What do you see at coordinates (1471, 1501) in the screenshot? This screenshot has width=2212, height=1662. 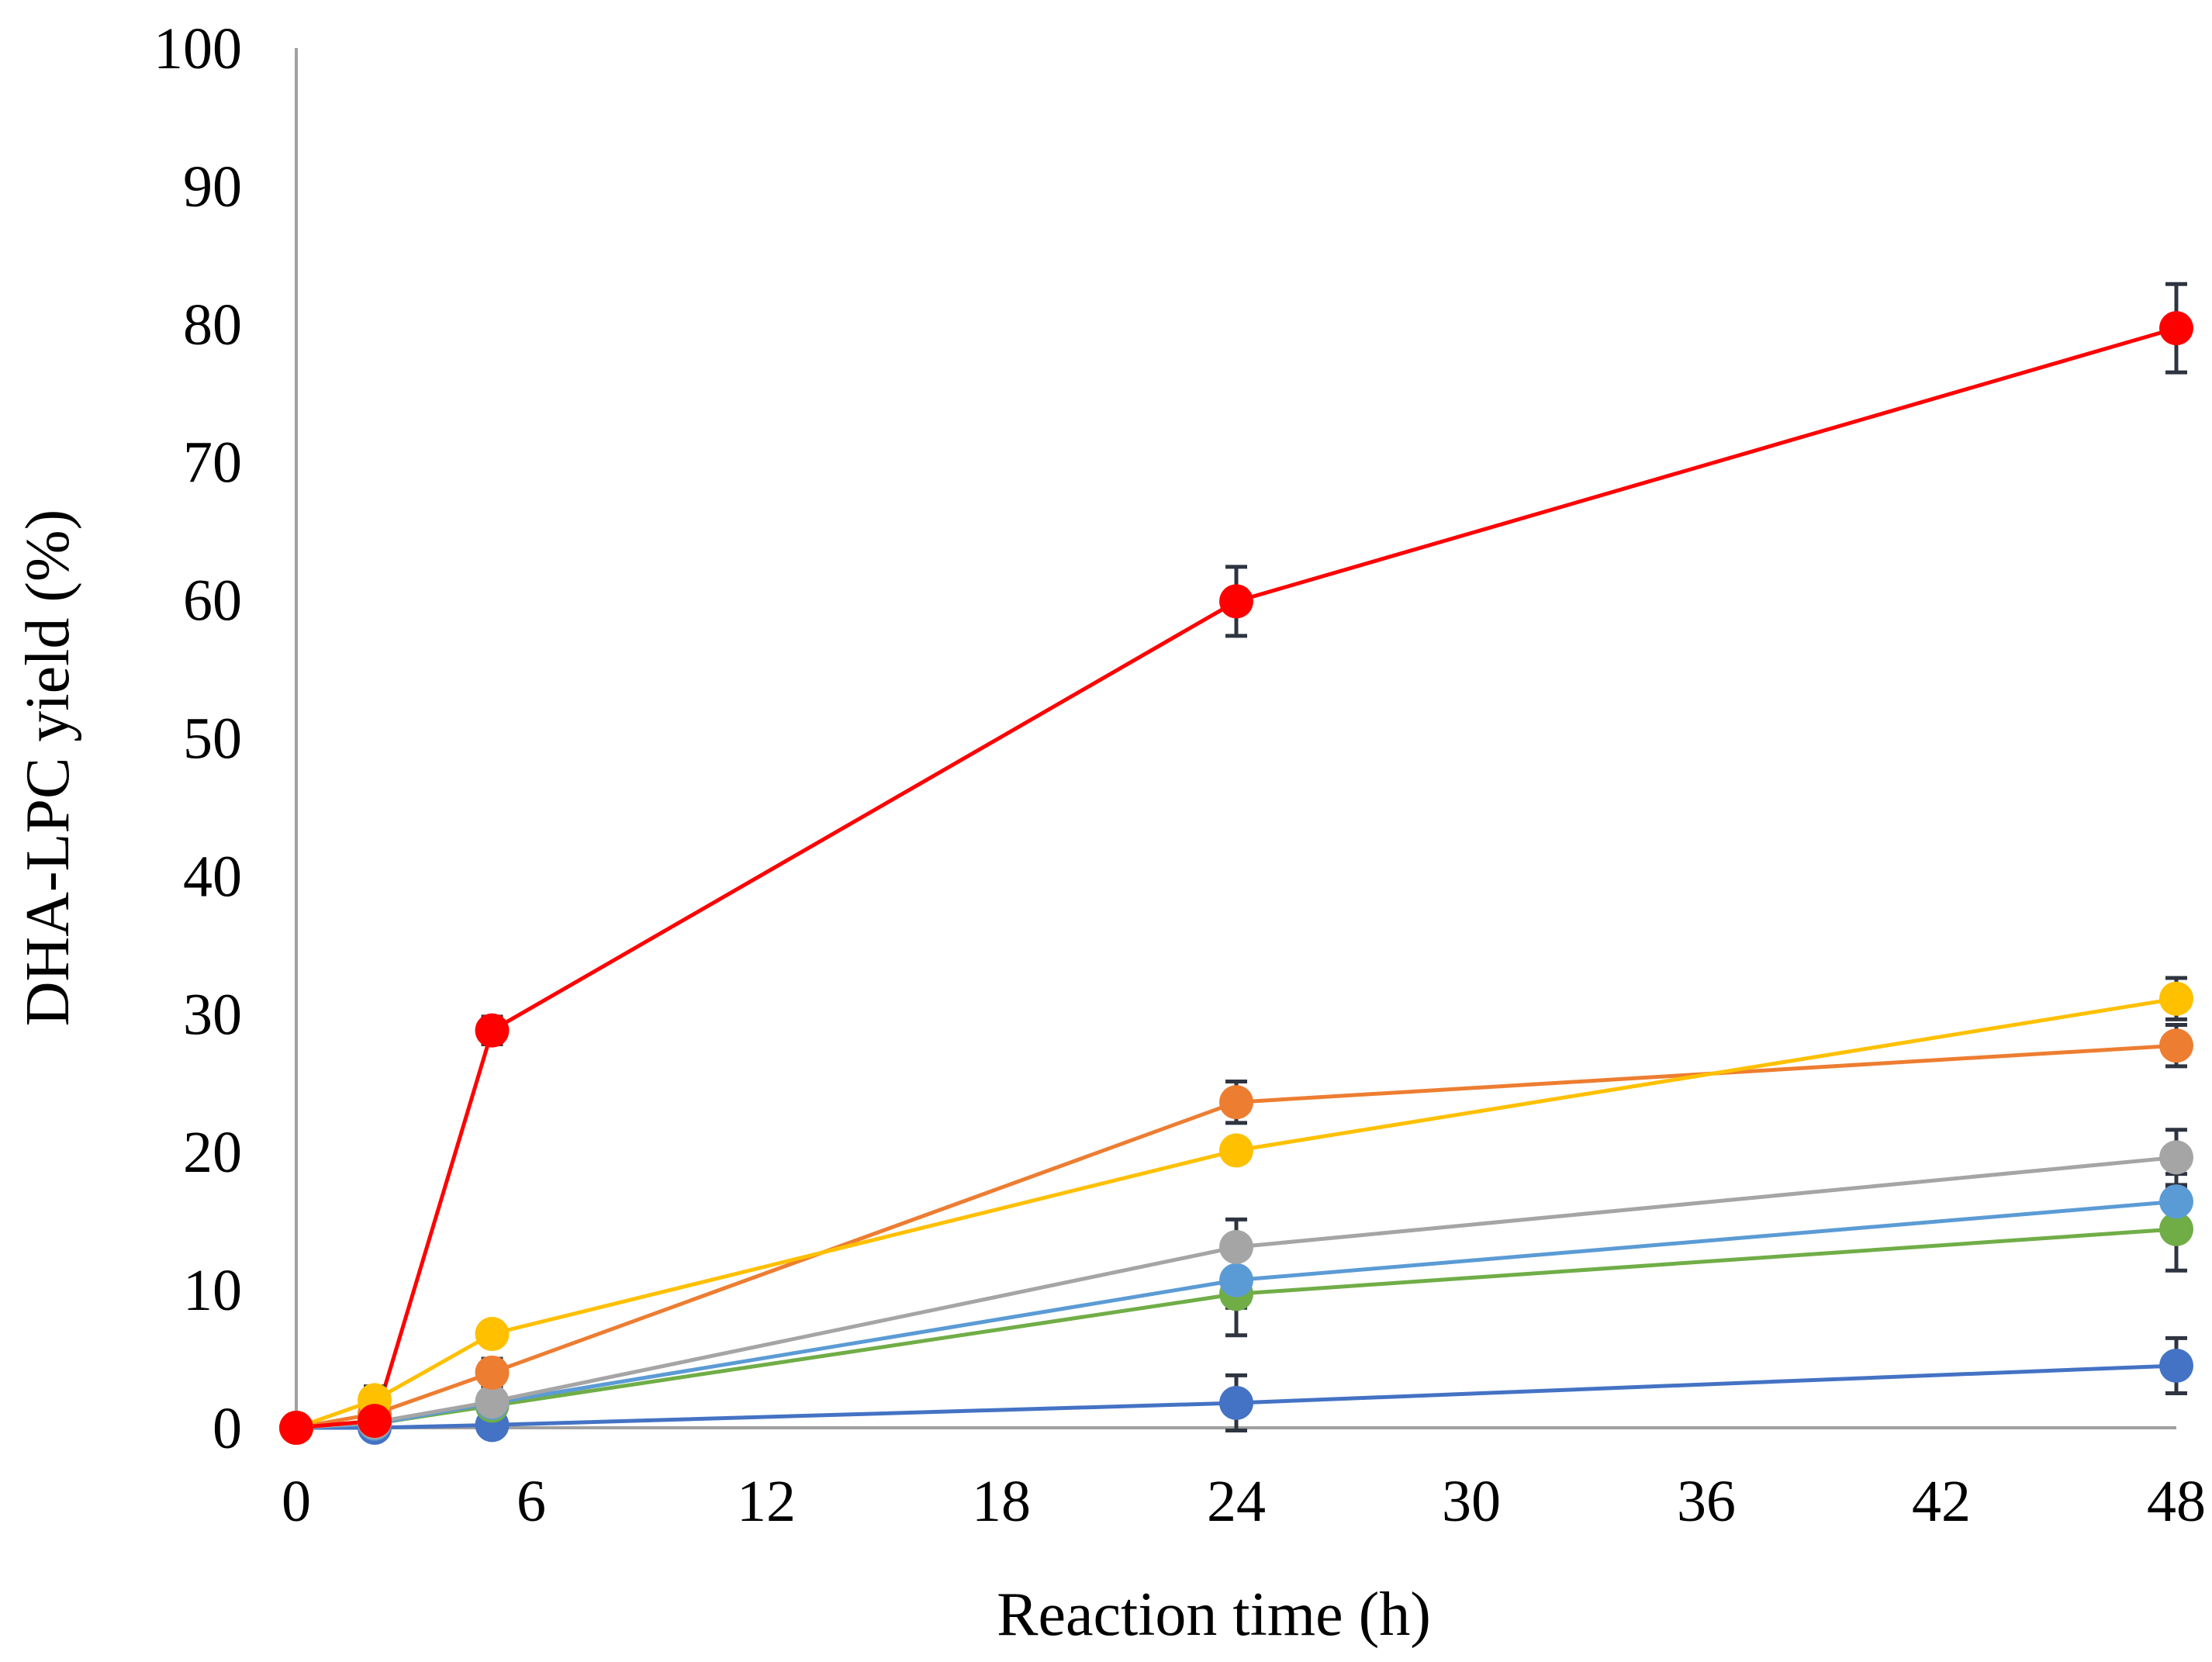 I see `x-tick-label: 30` at bounding box center [1471, 1501].